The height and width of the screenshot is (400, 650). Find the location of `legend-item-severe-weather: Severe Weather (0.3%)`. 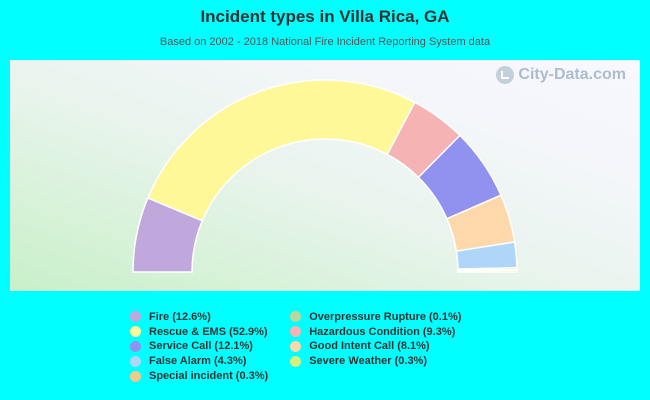

legend-item-severe-weather: Severe Weather (0.3%) is located at coordinates (375, 361).